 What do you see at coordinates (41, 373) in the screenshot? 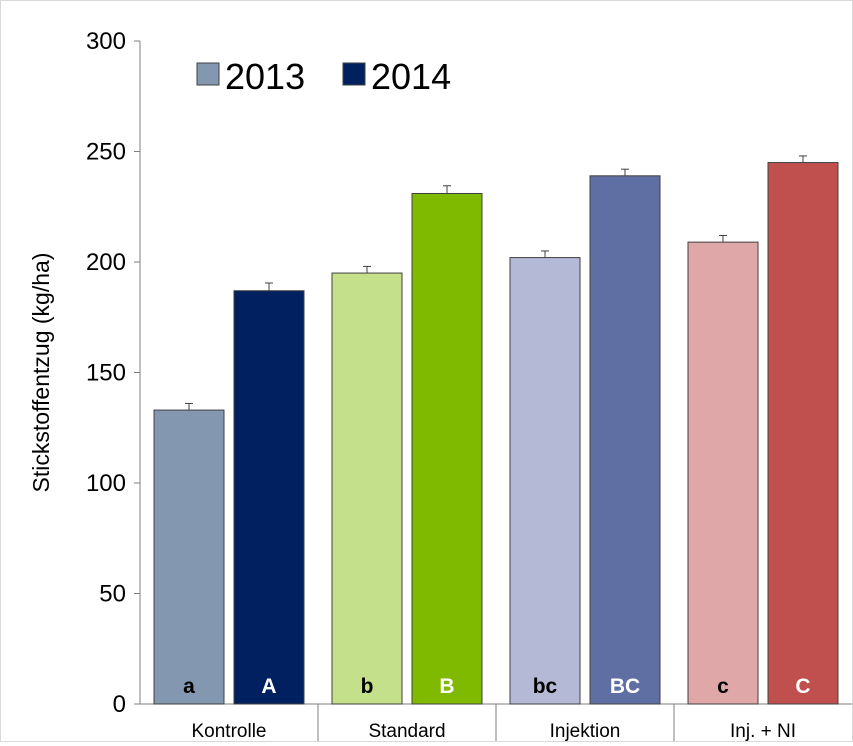
I see `y-axis-title: Stickstoffentzug (kg/ha)` at bounding box center [41, 373].